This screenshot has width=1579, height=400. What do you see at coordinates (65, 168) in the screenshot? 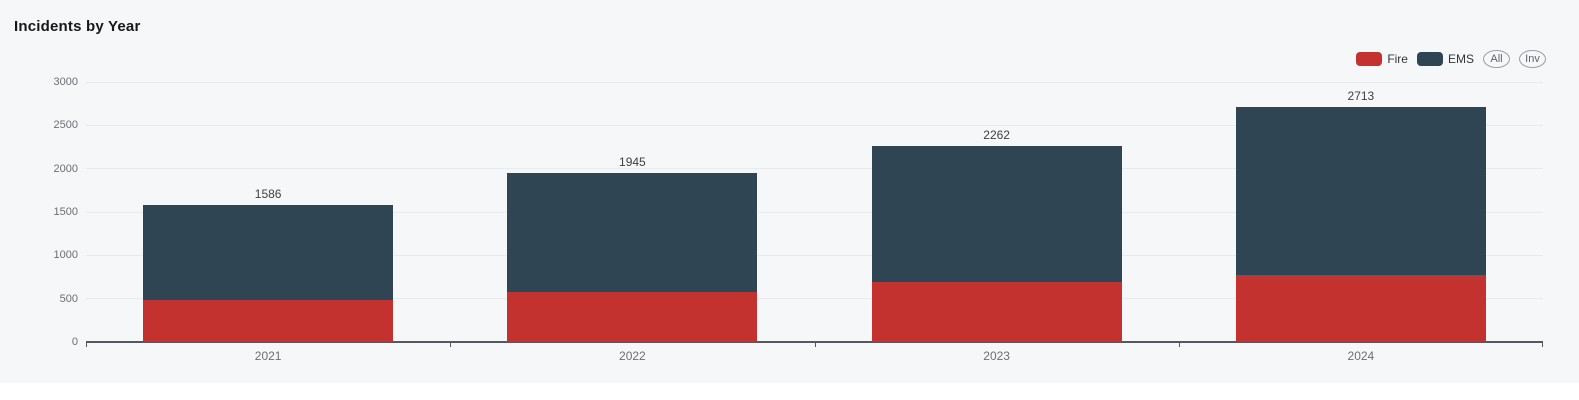
I see `y-axis-tick-label: 2000` at bounding box center [65, 168].